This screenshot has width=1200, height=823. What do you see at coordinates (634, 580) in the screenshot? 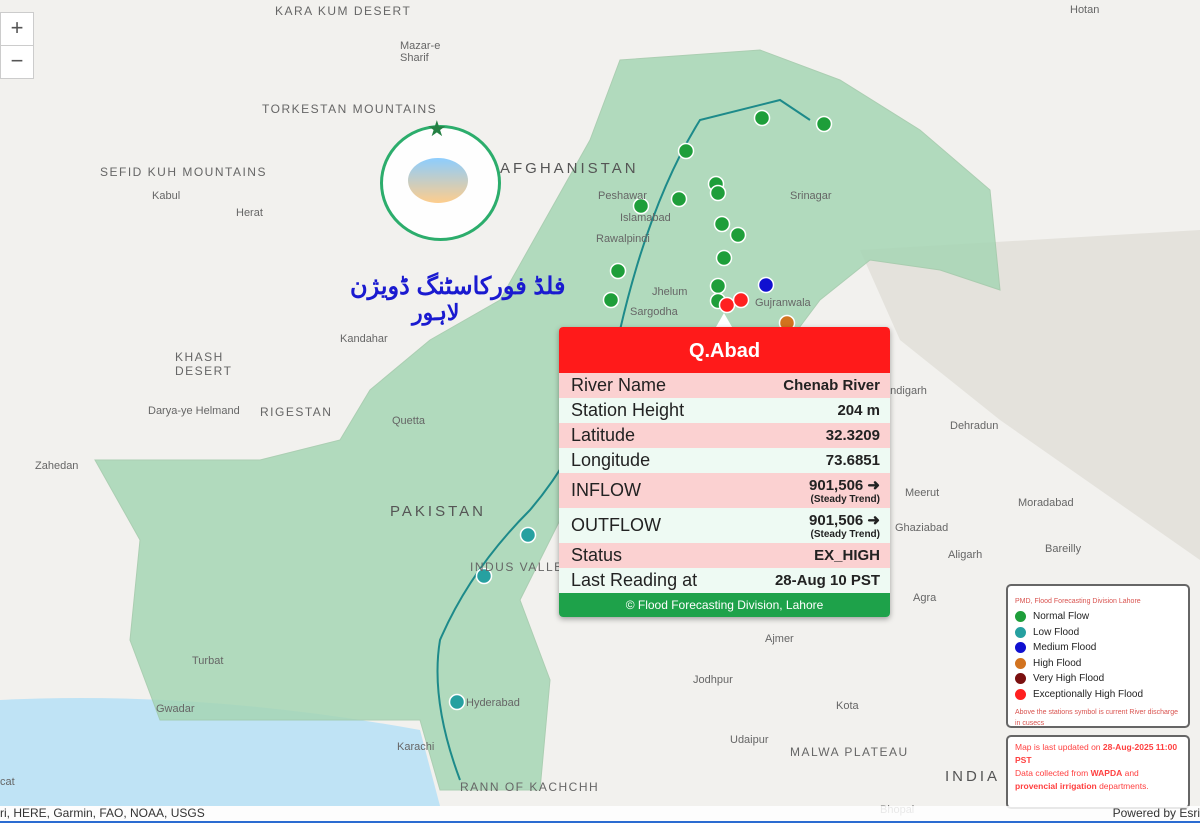
I see `row-label: Last Reading at` at bounding box center [634, 580].